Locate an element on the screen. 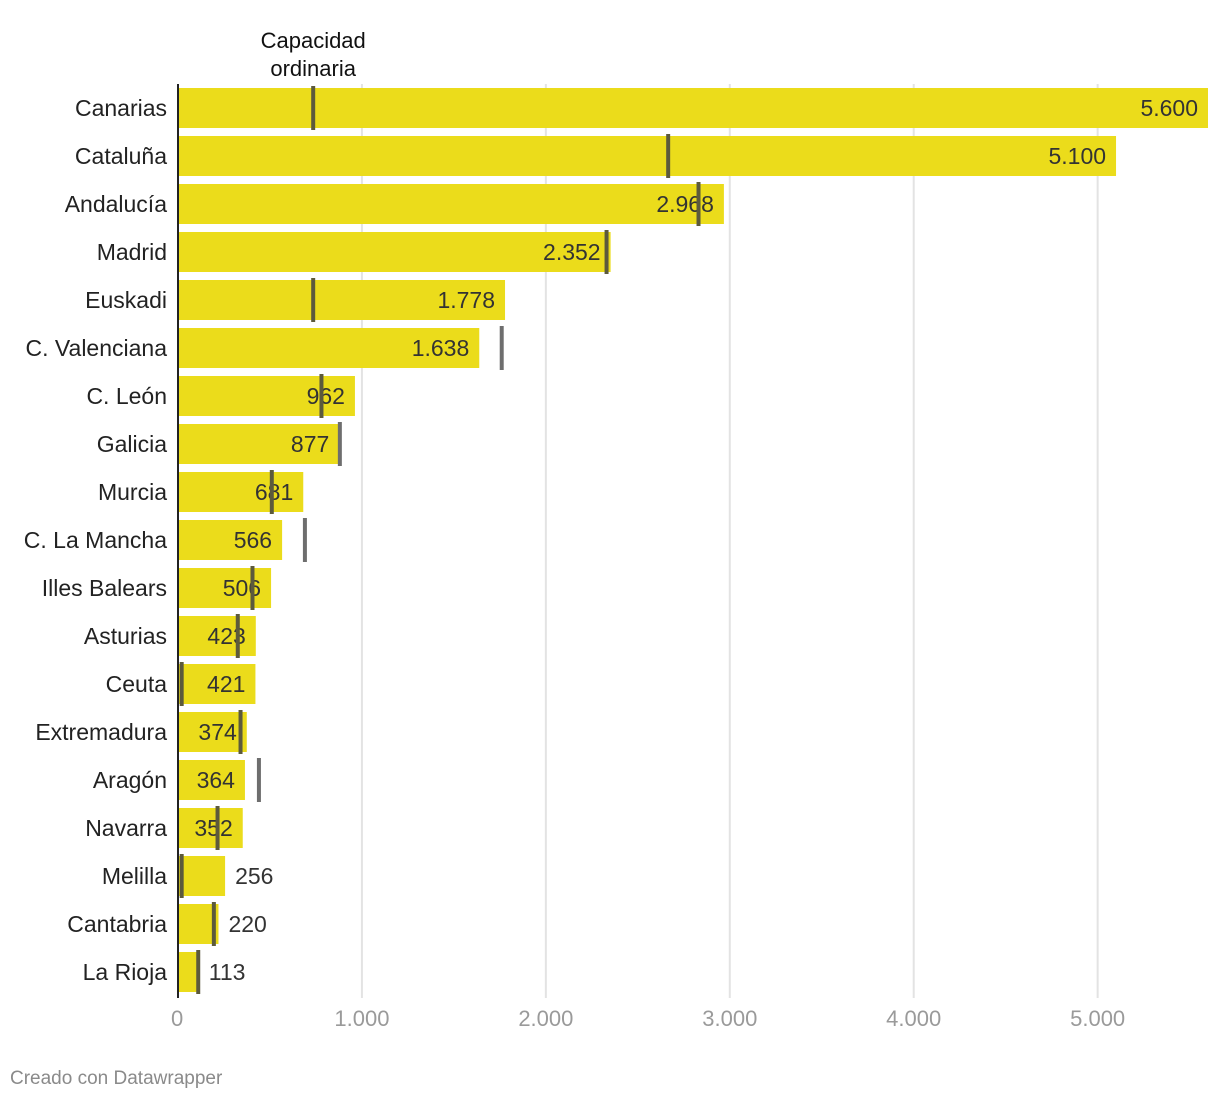  value-label: 374 is located at coordinates (217, 732).